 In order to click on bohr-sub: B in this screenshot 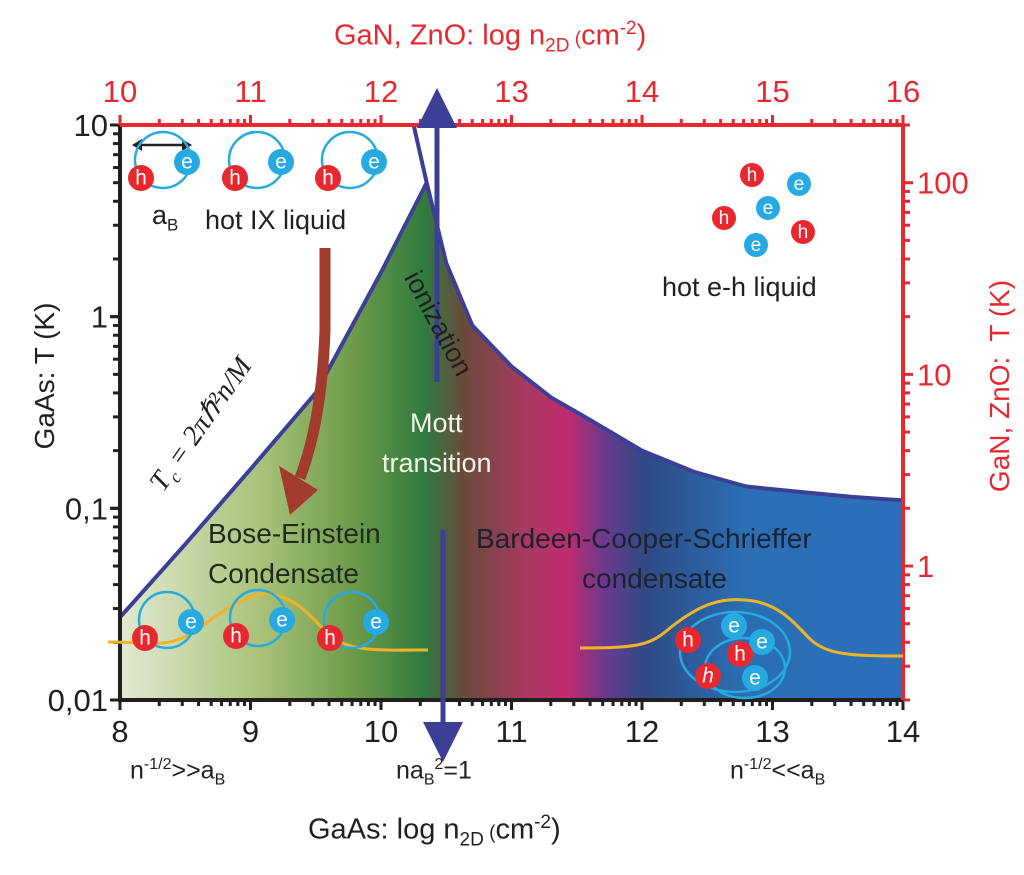, I will do `click(173, 225)`.